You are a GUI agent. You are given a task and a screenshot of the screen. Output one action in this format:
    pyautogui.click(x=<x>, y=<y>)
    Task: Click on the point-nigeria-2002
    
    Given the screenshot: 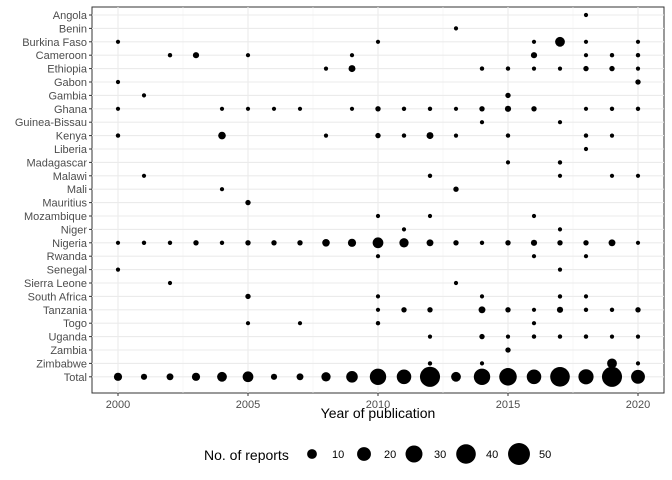 What is the action you would take?
    pyautogui.click(x=170, y=242)
    